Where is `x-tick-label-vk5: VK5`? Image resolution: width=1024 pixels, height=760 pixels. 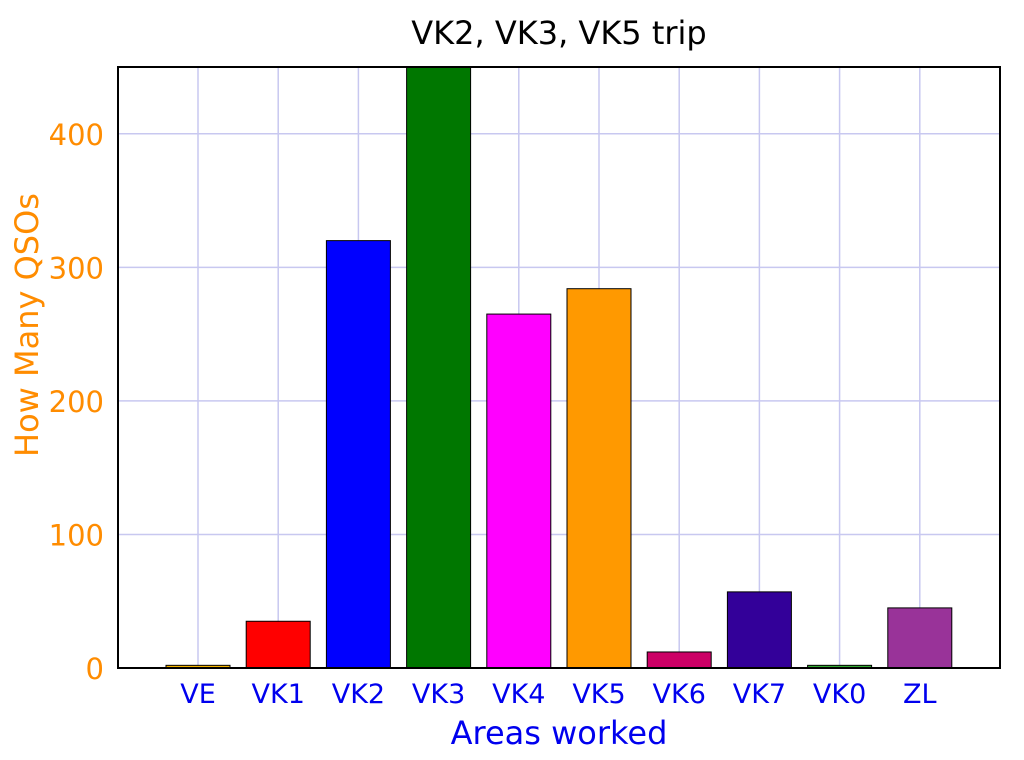
x-tick-label-vk5: VK5 is located at coordinates (598, 694).